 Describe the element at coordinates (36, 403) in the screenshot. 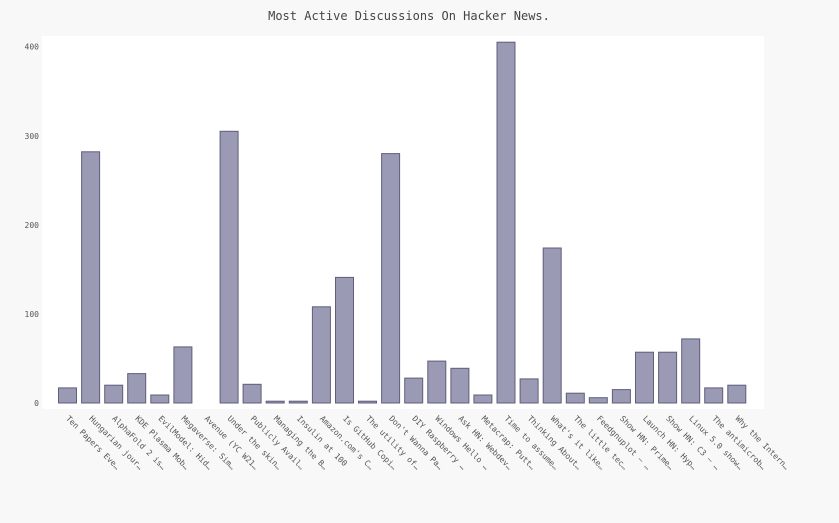

I see `y-tick-label: 0` at that location.